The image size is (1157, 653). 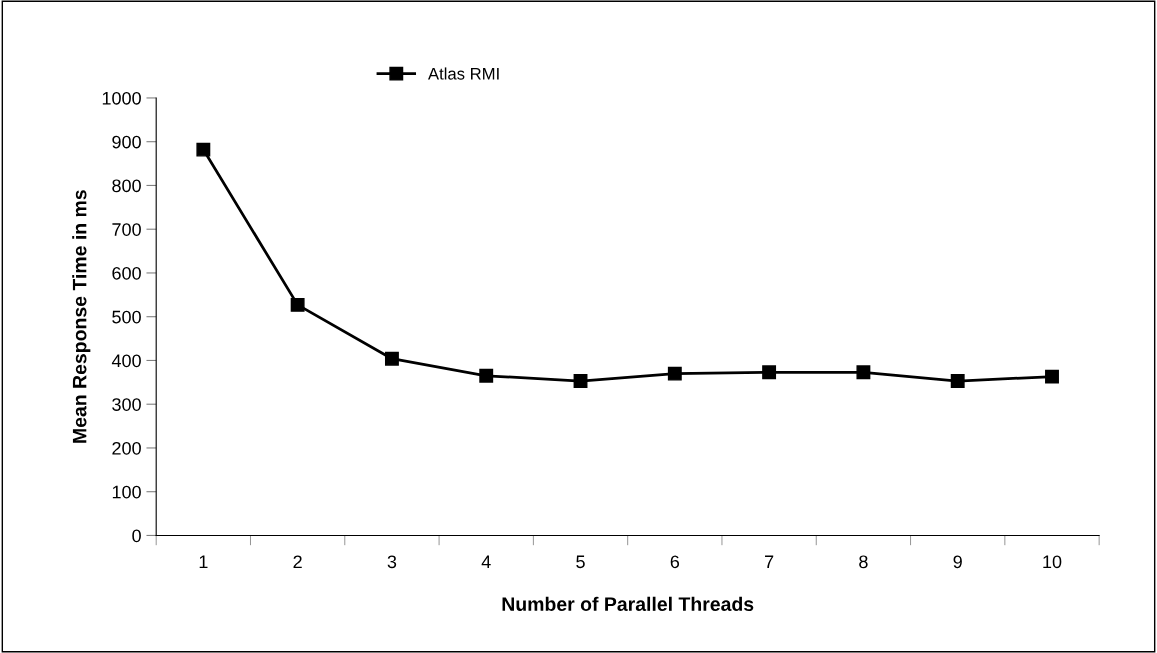 What do you see at coordinates (486, 561) in the screenshot?
I see `x-tick-label: 4` at bounding box center [486, 561].